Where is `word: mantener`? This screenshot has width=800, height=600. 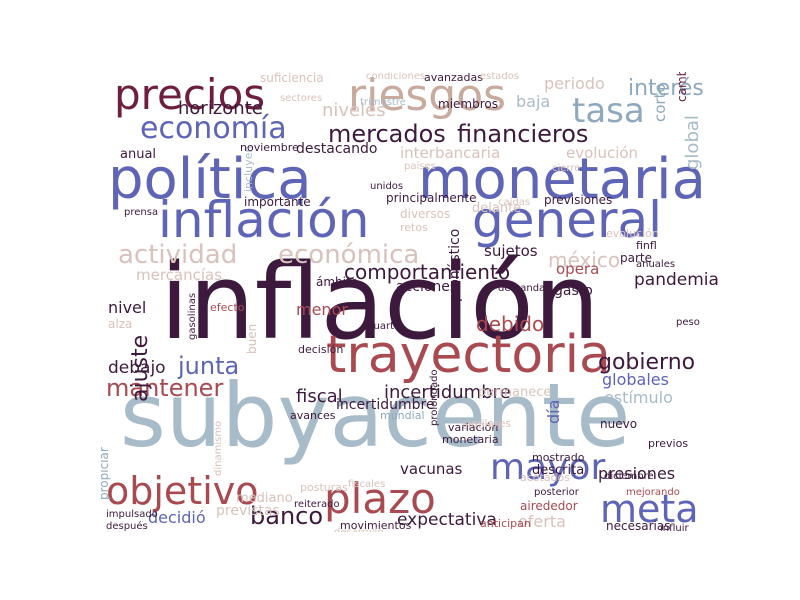
word: mantener is located at coordinates (165, 388).